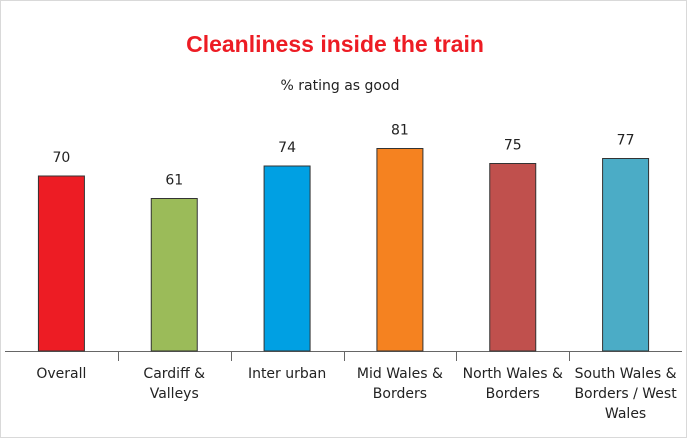 The image size is (687, 438). What do you see at coordinates (335, 44) in the screenshot?
I see `chart-title: Cleanliness inside the train` at bounding box center [335, 44].